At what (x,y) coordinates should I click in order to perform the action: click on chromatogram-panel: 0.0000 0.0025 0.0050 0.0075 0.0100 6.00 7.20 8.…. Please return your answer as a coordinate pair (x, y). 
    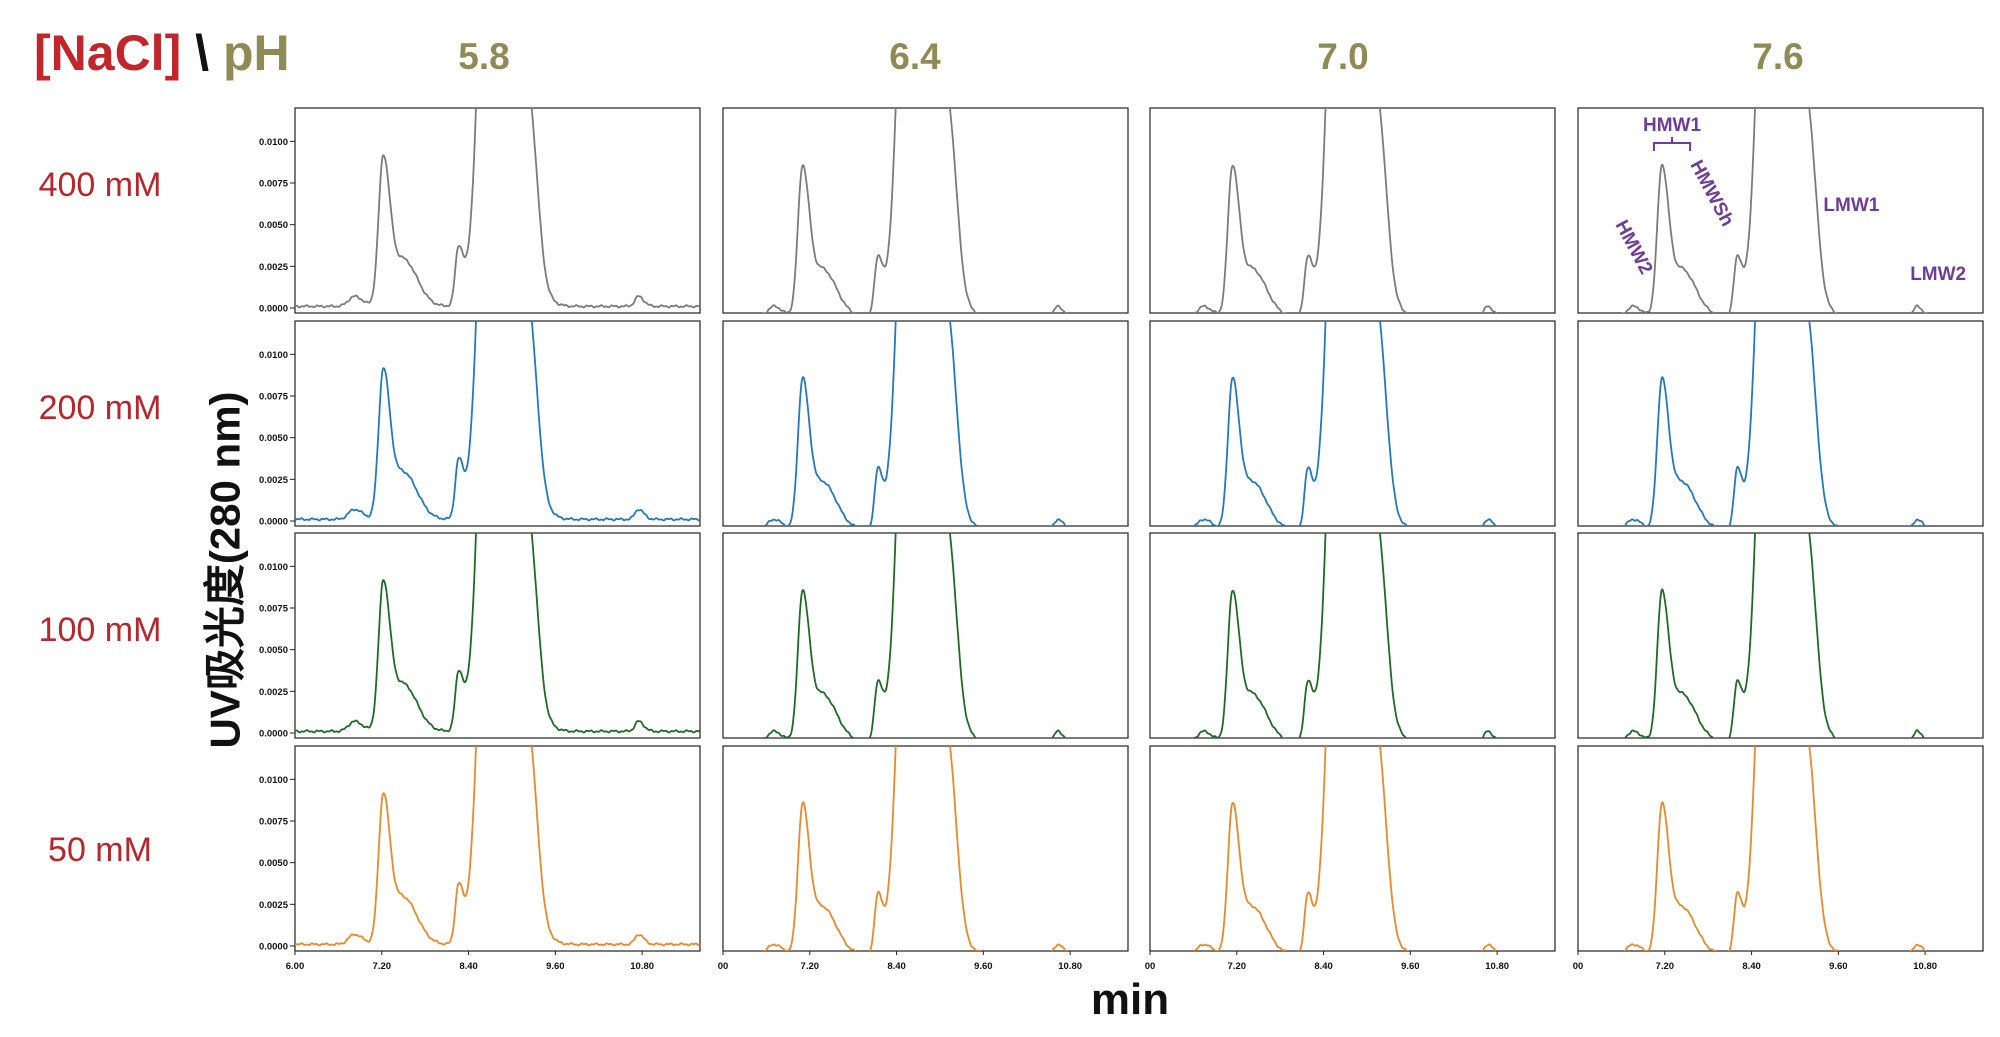
    Looking at the image, I should click on (480, 858).